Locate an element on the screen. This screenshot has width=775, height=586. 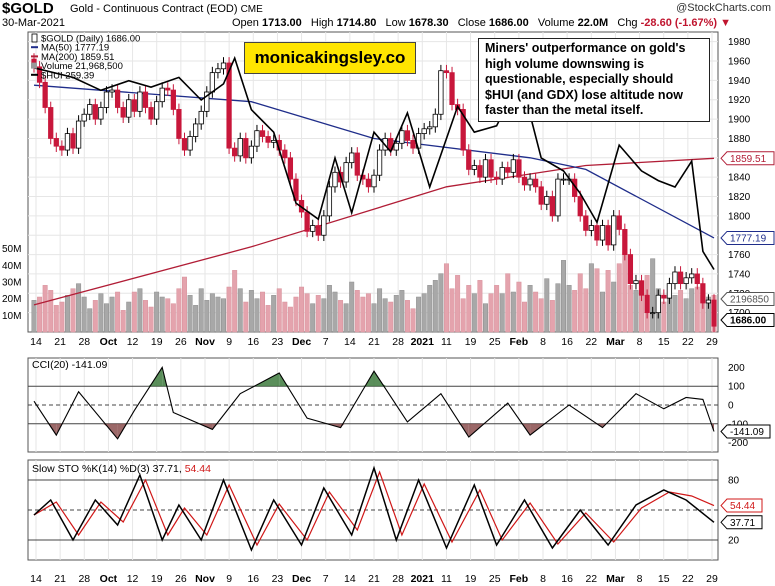
legend-entry: MA(200) 1859.51 is located at coordinates (77, 57).